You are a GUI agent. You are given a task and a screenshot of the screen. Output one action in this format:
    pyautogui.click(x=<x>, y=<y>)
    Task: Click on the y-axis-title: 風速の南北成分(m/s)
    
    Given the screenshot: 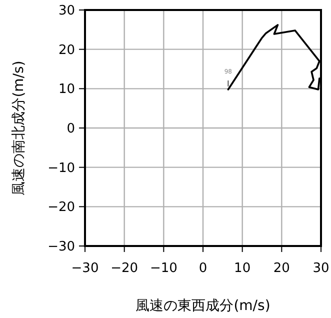 What is the action you would take?
    pyautogui.click(x=18, y=128)
    